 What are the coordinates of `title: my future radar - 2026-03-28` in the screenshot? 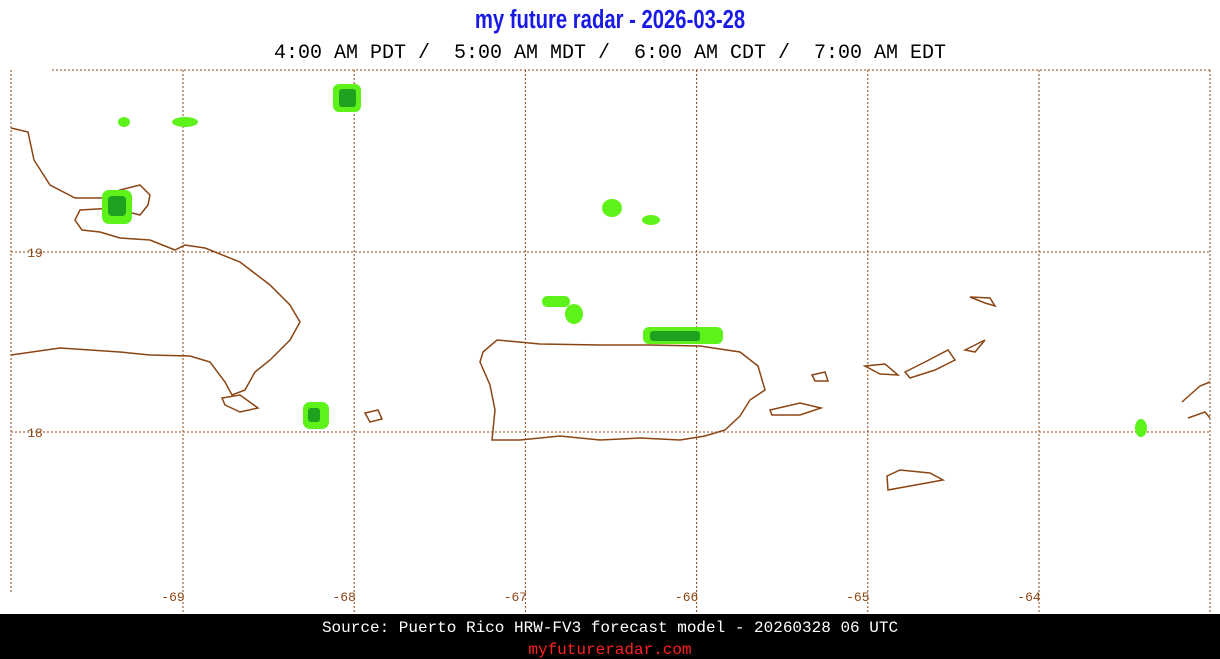 It's located at (610, 19).